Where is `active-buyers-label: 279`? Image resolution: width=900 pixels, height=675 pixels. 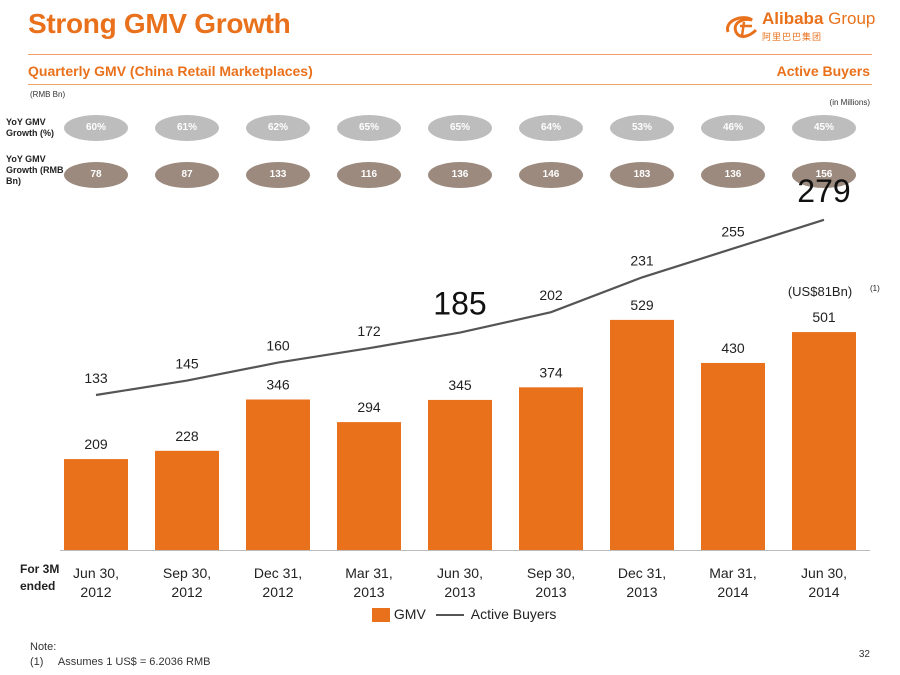
active-buyers-label: 279 is located at coordinates (823, 191).